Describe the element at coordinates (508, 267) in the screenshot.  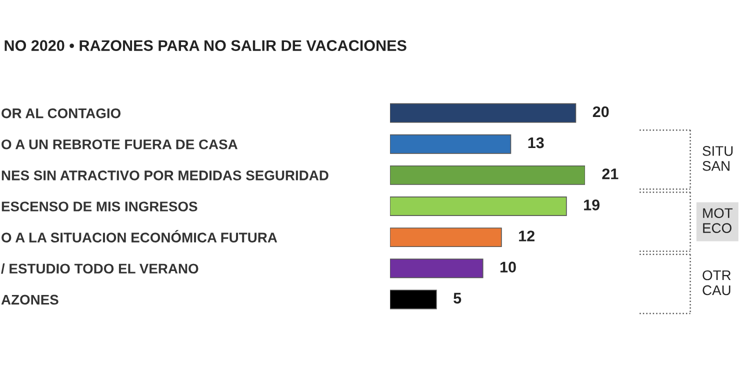
I see `data-label: 10` at that location.